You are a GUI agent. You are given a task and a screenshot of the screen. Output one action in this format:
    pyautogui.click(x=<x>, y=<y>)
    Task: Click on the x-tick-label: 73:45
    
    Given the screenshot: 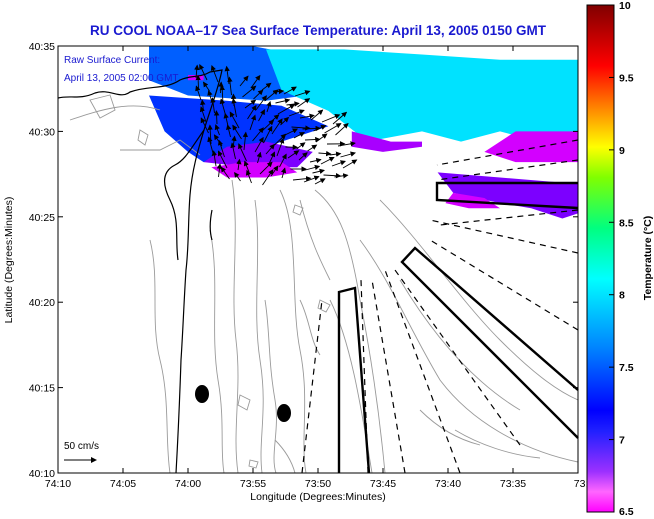 What is the action you would take?
    pyautogui.click(x=383, y=484)
    